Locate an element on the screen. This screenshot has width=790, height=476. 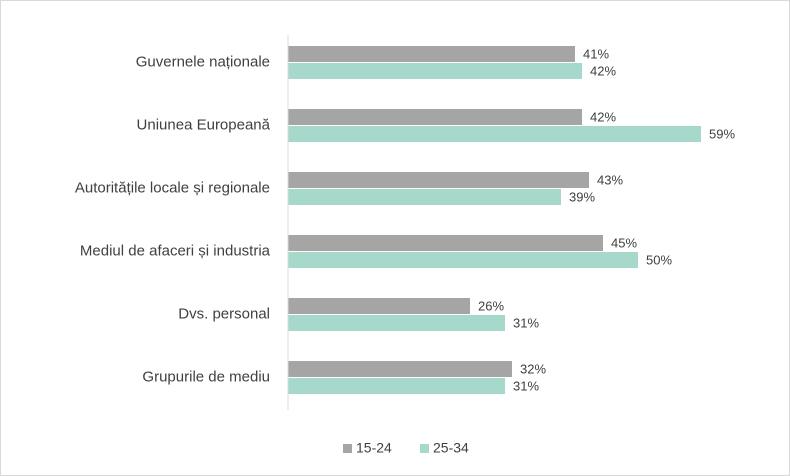
value-label: 59% is located at coordinates (722, 133).